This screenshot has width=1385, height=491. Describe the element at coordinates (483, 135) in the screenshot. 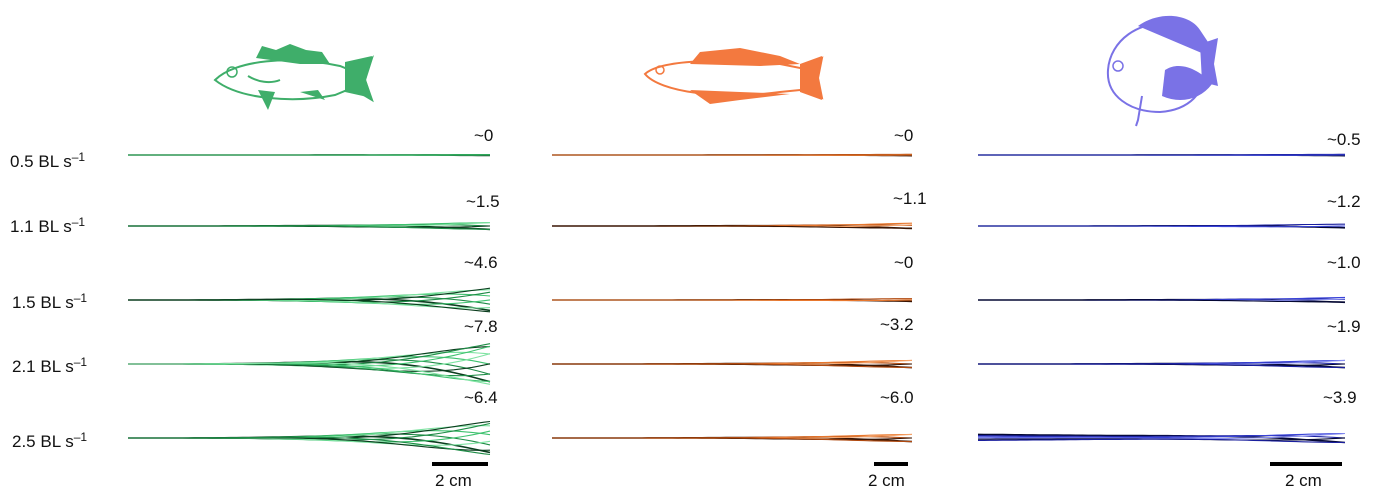

I see `value-green-0: ~0` at that location.